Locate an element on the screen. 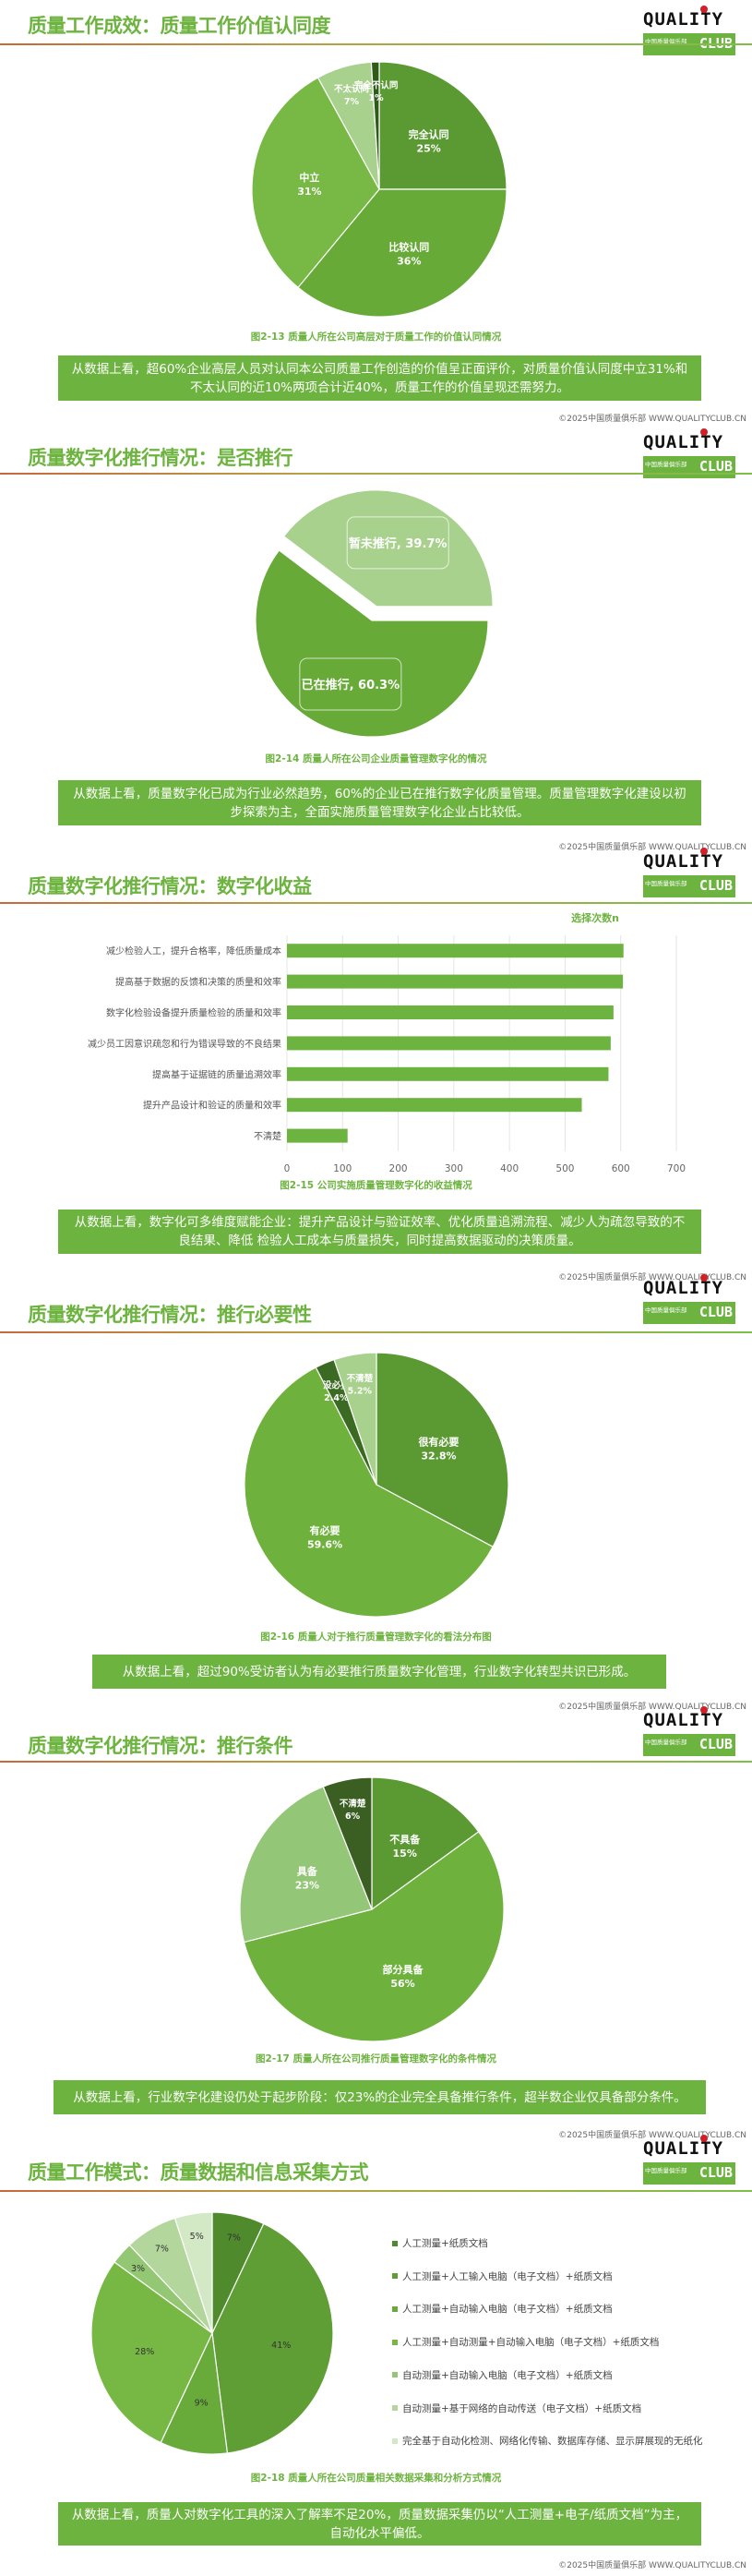 The image size is (752, 2576). legend-item: 人工测量+自动测量+自动输入电脑（电子文档）+纸质文档 is located at coordinates (525, 2342).